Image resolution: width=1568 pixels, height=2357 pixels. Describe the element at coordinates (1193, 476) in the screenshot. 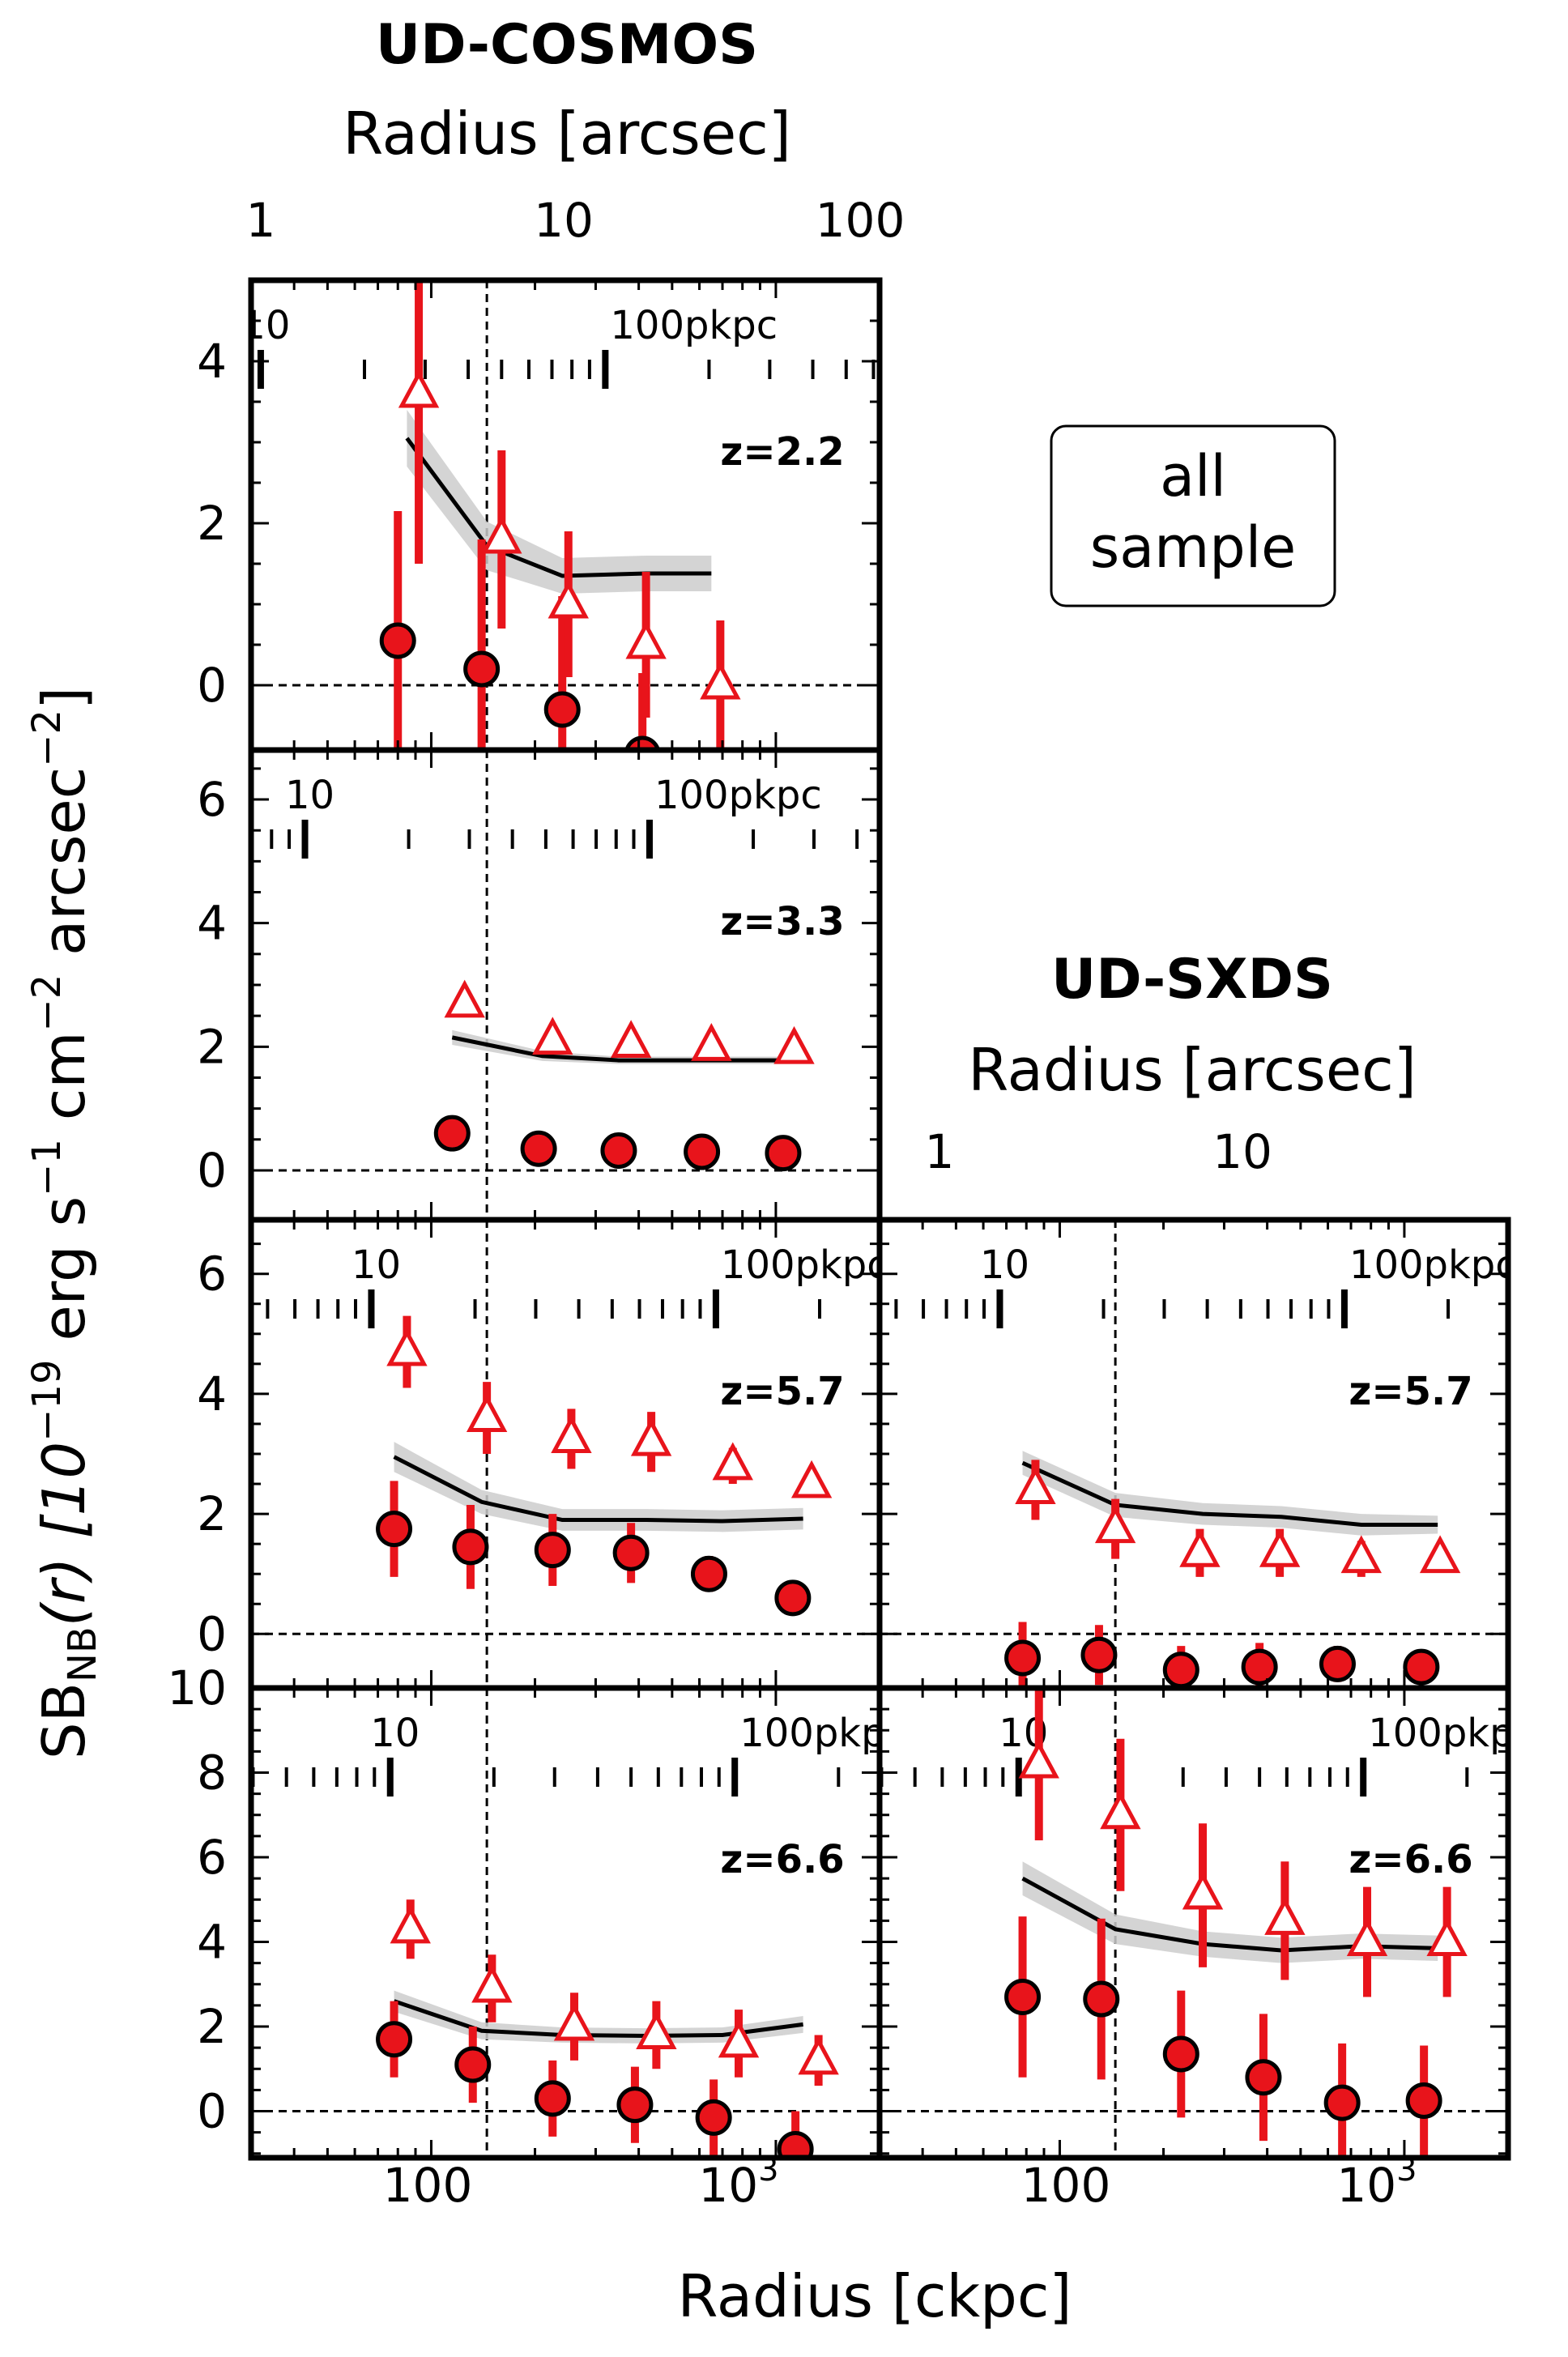

I see `legend-box-line-1: all` at that location.